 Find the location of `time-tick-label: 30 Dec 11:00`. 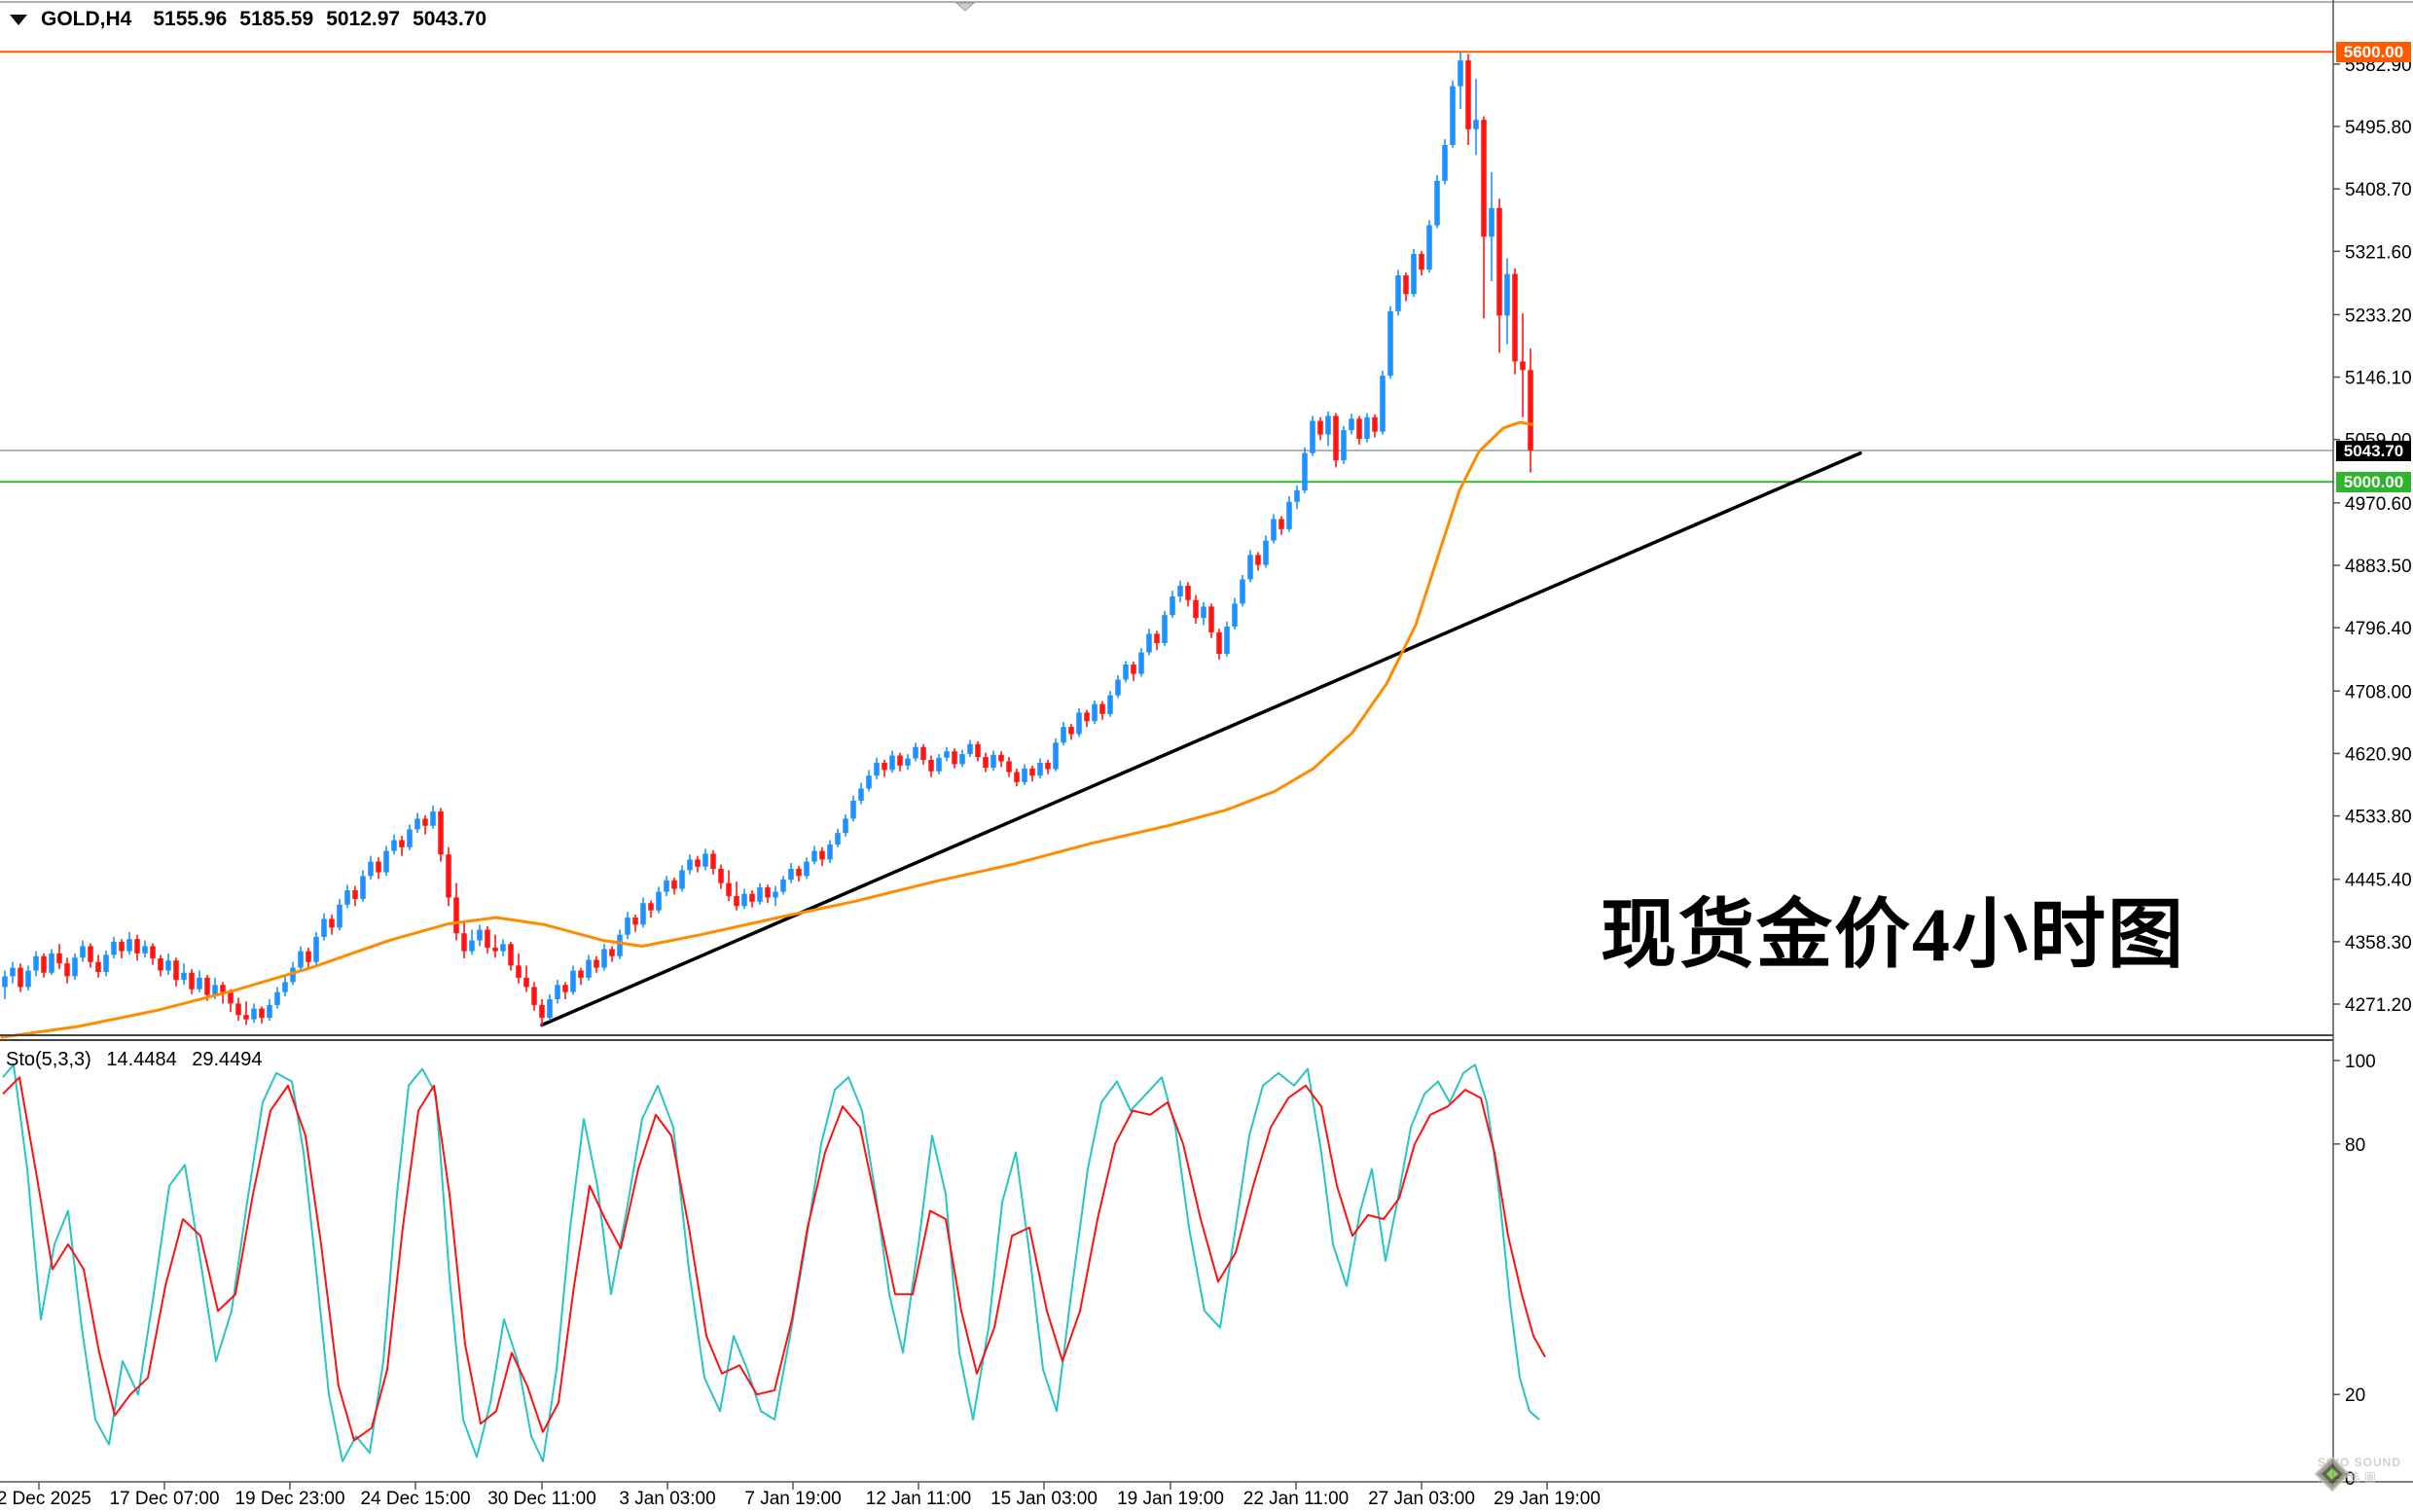

time-tick-label: 30 Dec 11:00 is located at coordinates (541, 1499).